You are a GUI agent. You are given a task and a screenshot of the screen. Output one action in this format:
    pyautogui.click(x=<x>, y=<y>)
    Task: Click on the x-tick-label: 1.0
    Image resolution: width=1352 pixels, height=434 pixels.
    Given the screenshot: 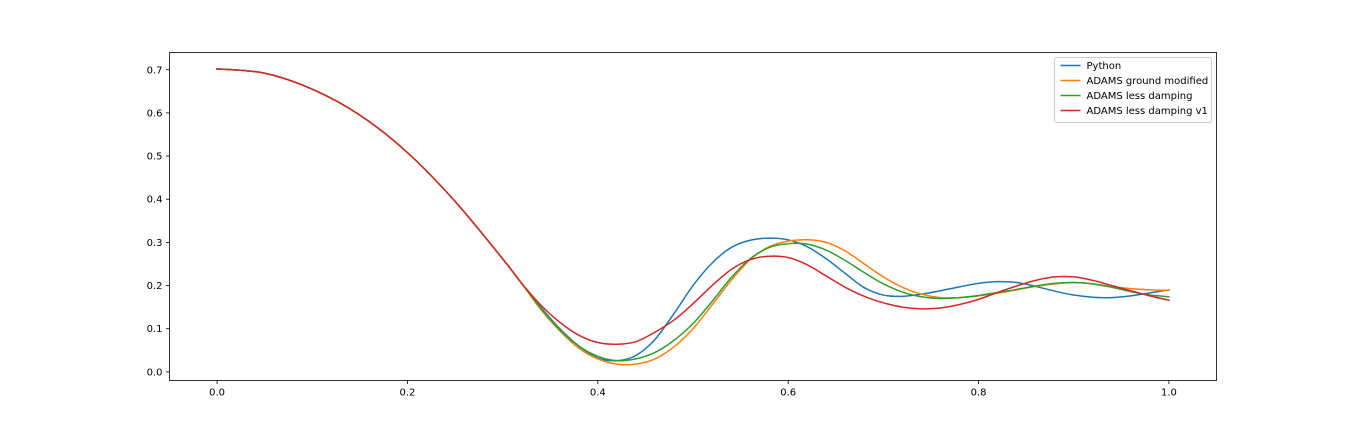 What is the action you would take?
    pyautogui.click(x=1169, y=393)
    